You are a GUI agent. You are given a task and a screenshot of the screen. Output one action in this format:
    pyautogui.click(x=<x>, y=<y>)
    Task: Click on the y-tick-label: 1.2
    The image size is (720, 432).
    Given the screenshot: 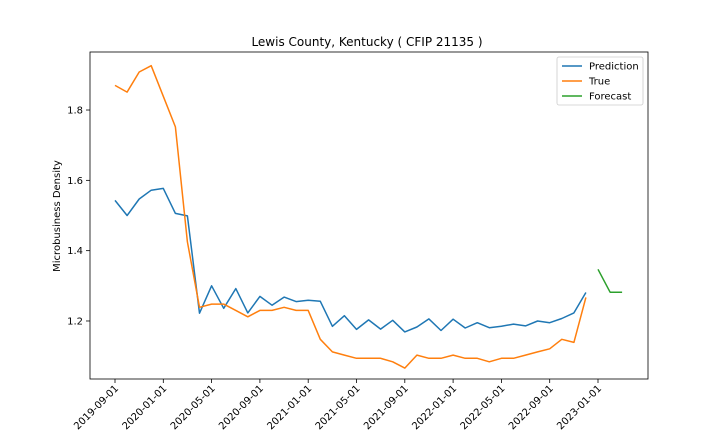 What is the action you would take?
    pyautogui.click(x=75, y=321)
    